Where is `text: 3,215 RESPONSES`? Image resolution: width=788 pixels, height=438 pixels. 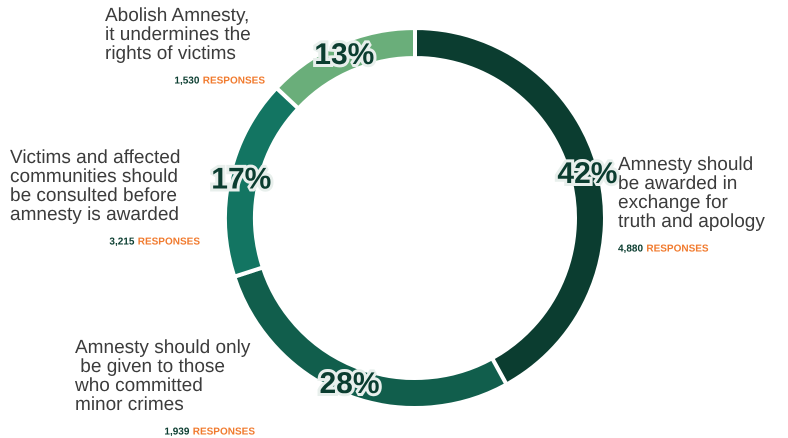 text: 3,215 RESPONSES is located at coordinates (154, 242).